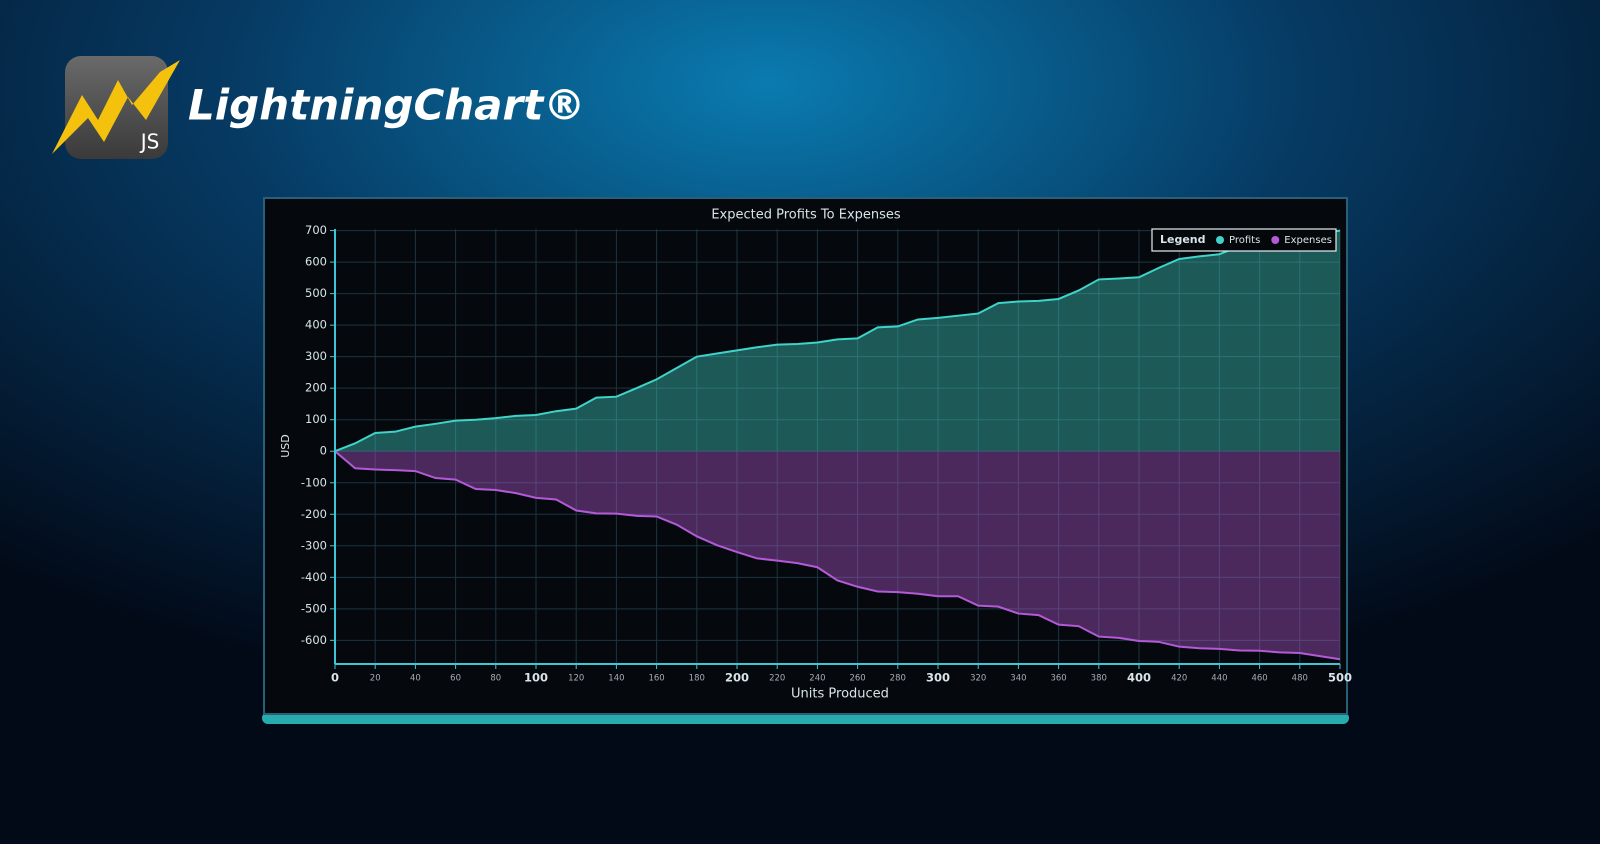 The height and width of the screenshot is (844, 1600). I want to click on x-tick-label: 460, so click(1259, 679).